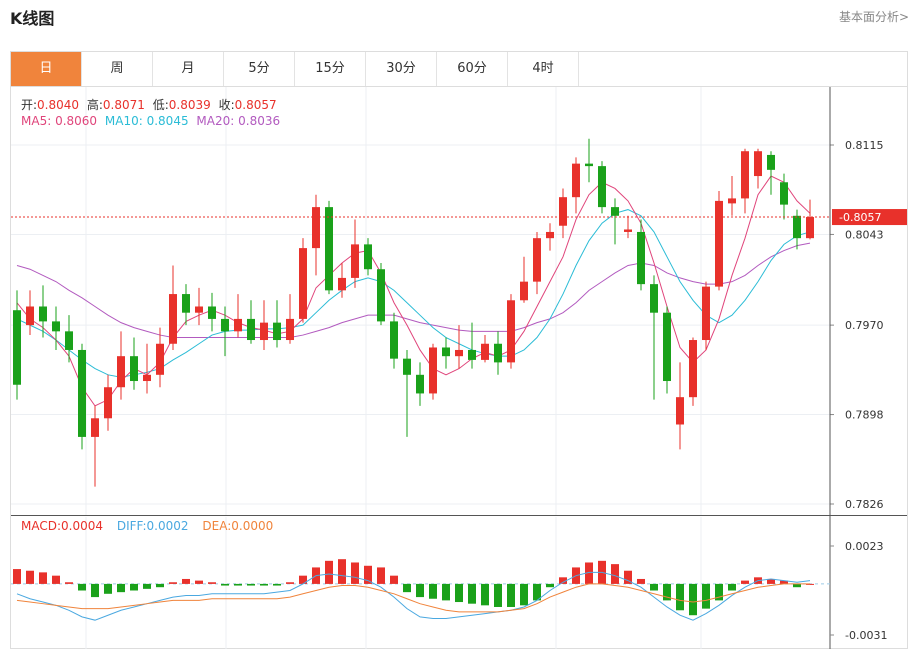 The width and height of the screenshot is (917, 651). I want to click on tab-month: 月, so click(188, 69).